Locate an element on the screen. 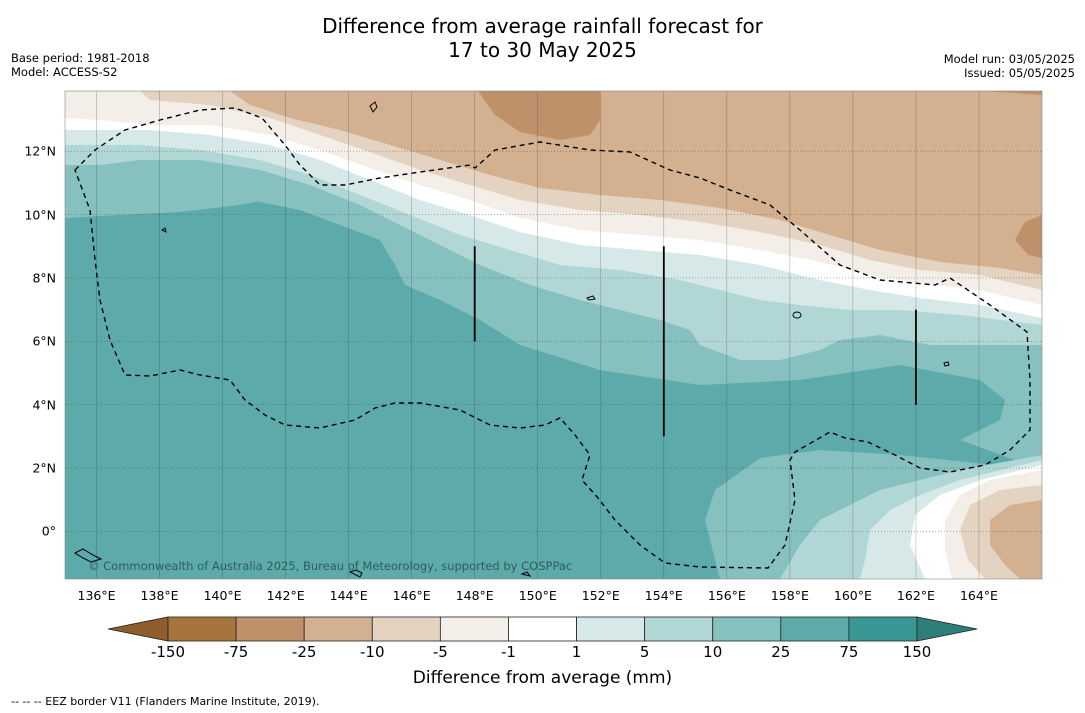 Image resolution: width=1085 pixels, height=713 pixels. colorbar-tick-label: -25 is located at coordinates (304, 652).